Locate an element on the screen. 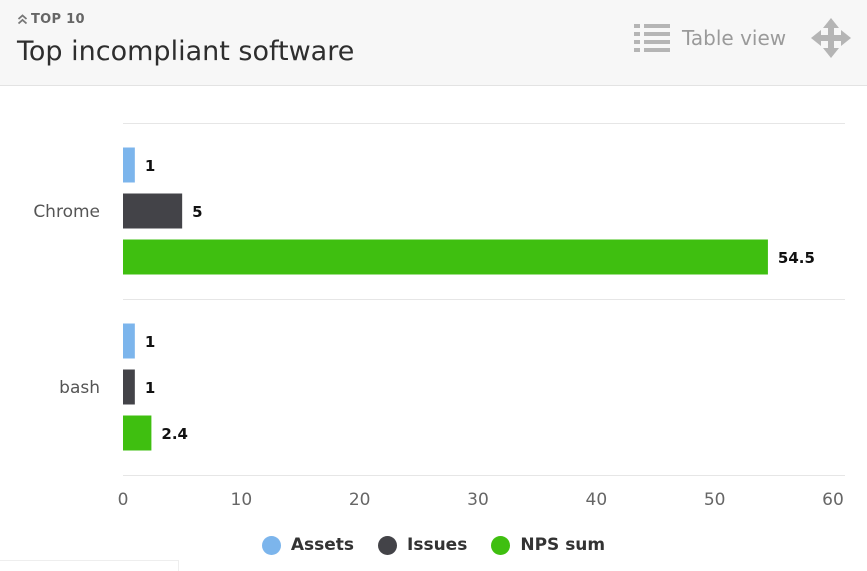  x-tick-label: 40 is located at coordinates (597, 498).